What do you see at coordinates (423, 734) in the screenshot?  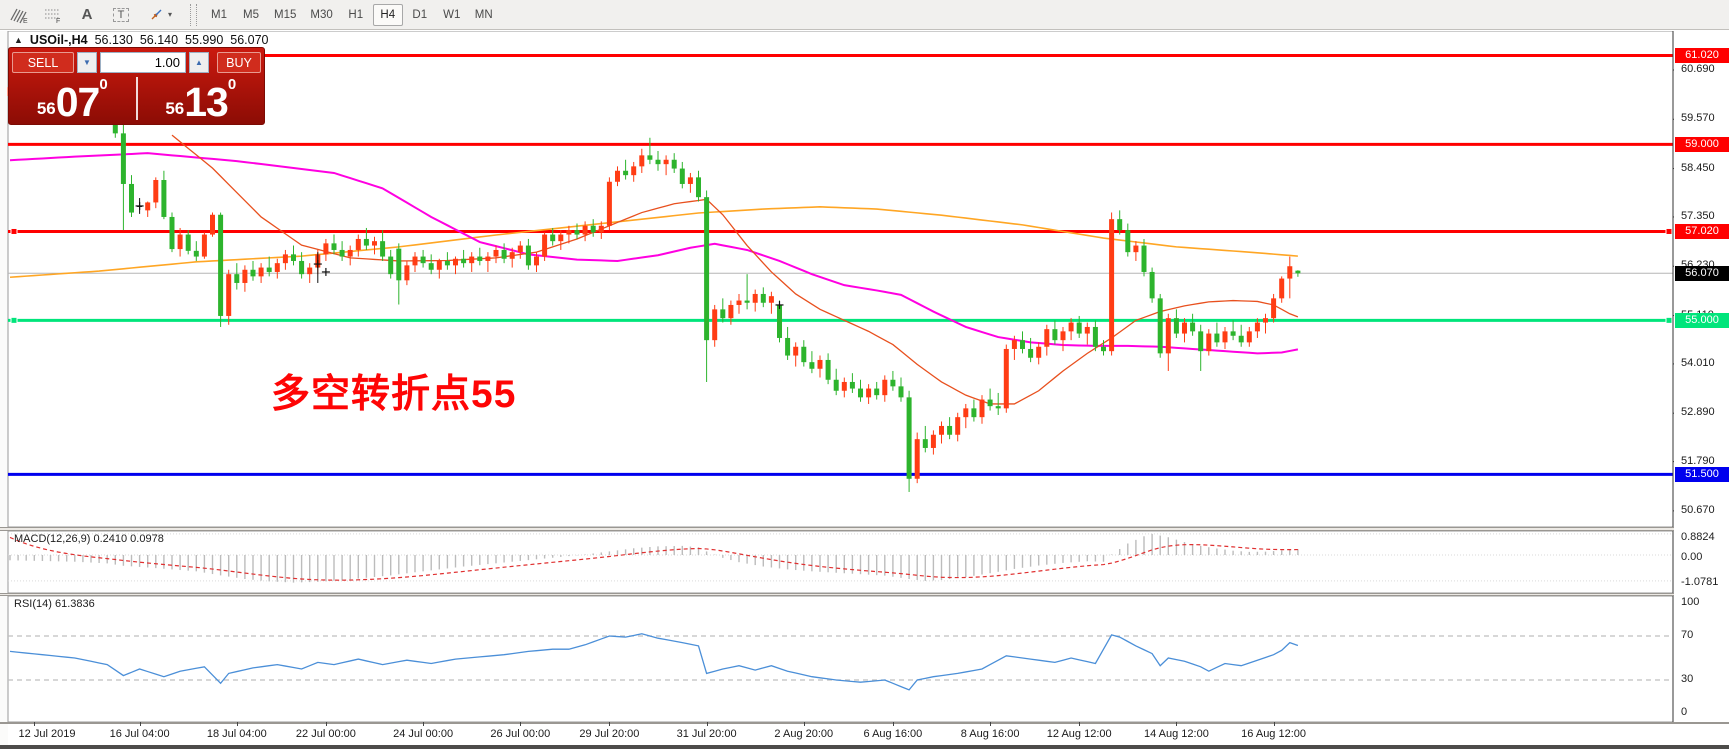 I see `time-label: 24 Jul 00:00` at bounding box center [423, 734].